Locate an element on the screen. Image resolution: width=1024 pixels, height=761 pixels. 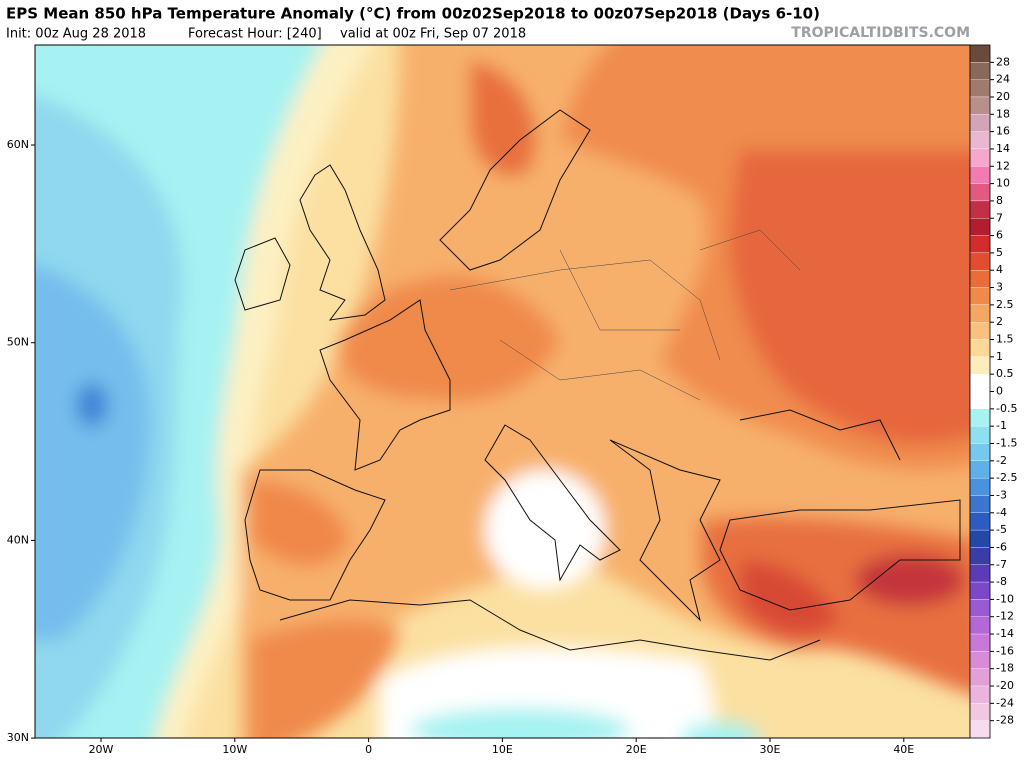
colorbar-label: -2 is located at coordinates (1001, 460).